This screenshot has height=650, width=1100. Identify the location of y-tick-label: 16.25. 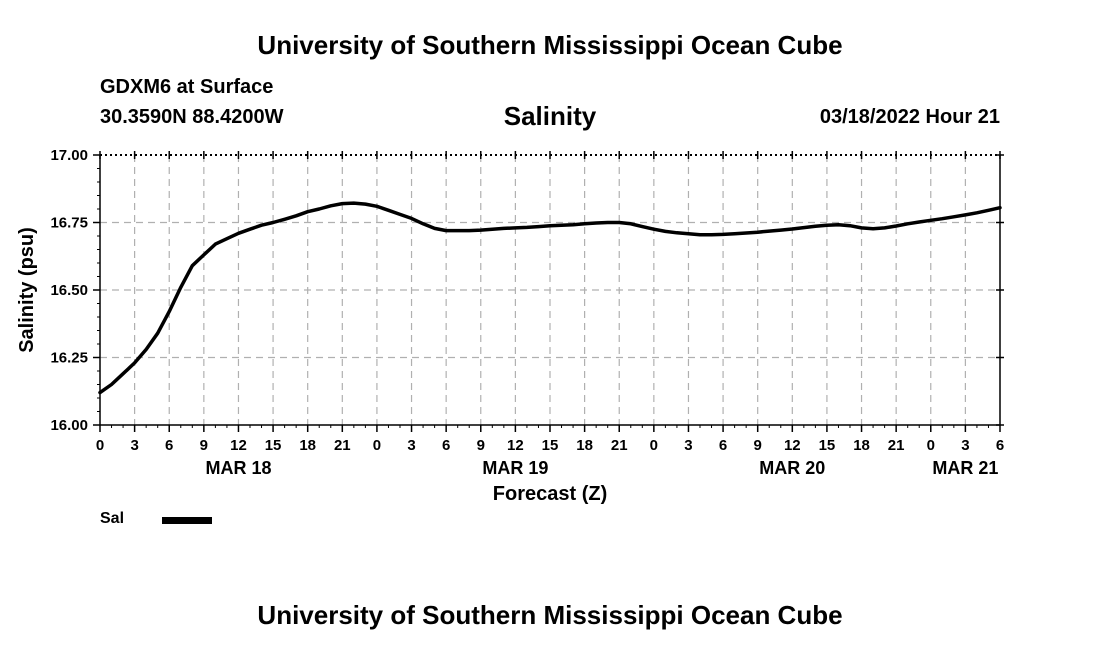
(69, 358).